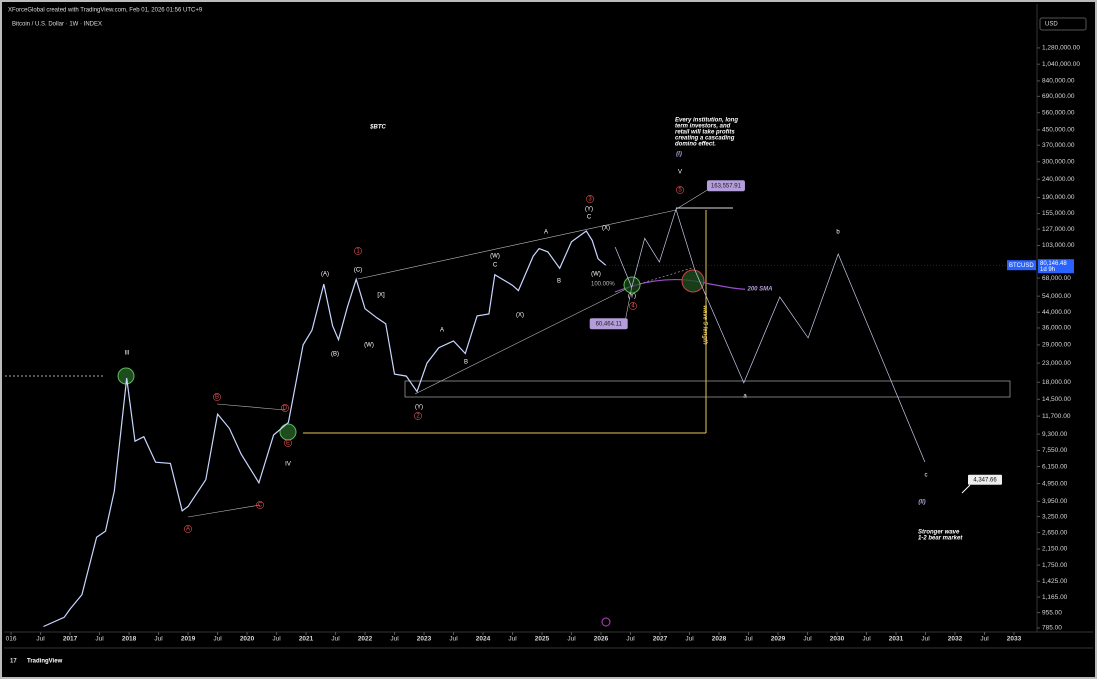  I want to click on wave-label: a, so click(745, 397).